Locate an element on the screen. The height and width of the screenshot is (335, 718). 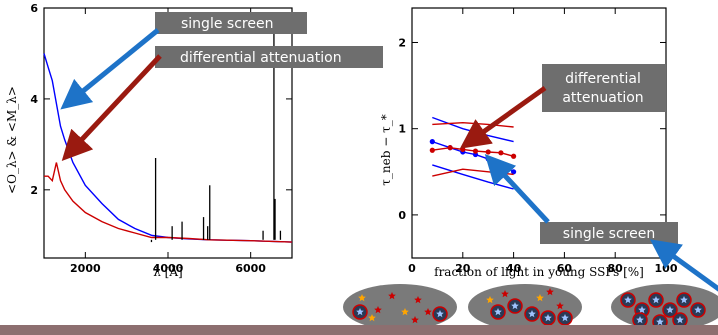
y-tick-label: 4 is located at coordinates (34, 99).